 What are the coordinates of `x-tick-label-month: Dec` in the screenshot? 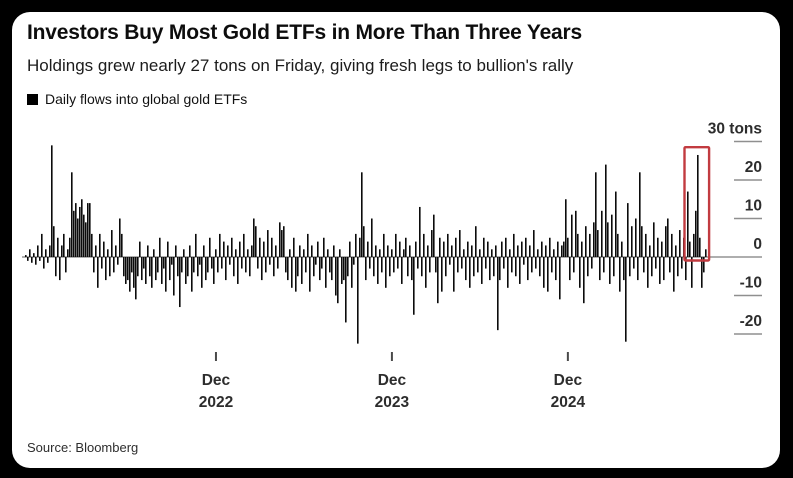 It's located at (216, 380).